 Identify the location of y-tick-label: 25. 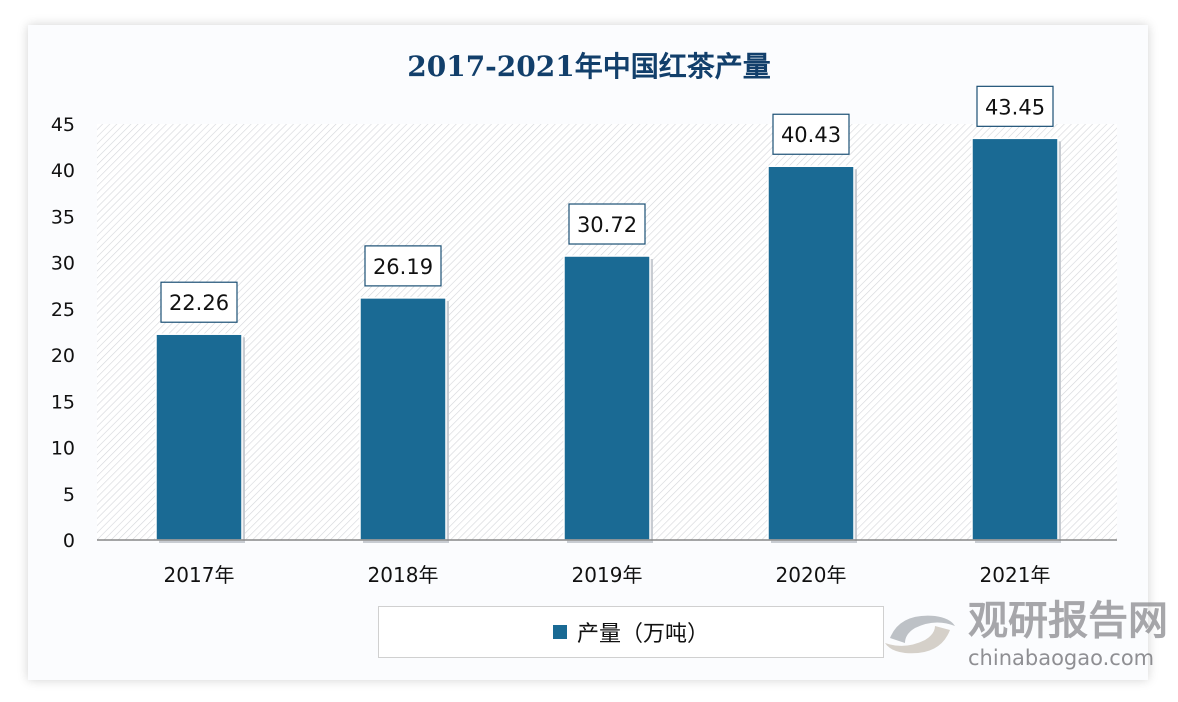
(63, 310).